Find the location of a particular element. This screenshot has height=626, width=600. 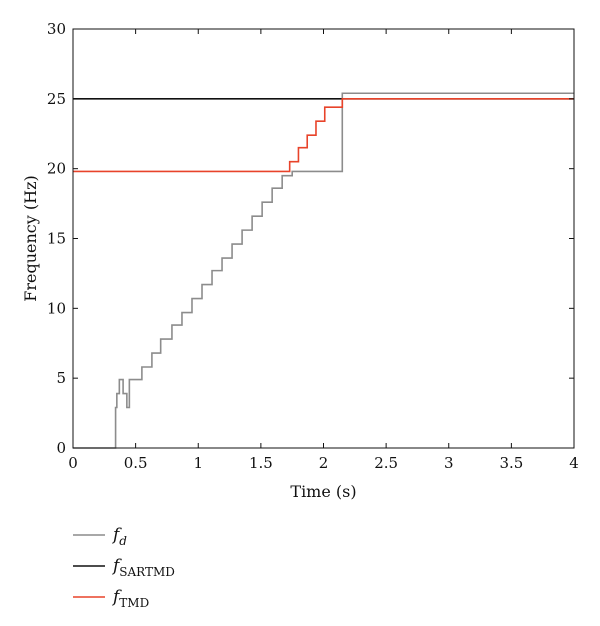

legend-label: fTMD is located at coordinates (130, 598).